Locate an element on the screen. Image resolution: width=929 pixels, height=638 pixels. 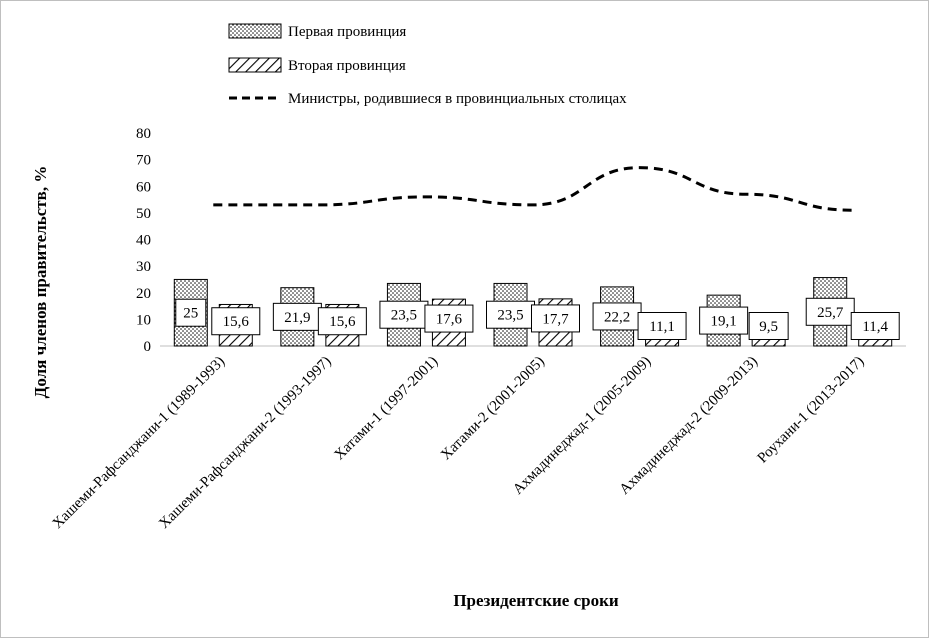
line-series is located at coordinates (533, 189).